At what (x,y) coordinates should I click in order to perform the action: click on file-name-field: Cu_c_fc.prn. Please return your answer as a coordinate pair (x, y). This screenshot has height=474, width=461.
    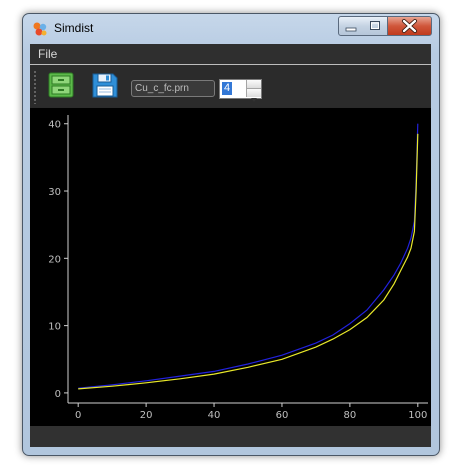
    Looking at the image, I should click on (173, 88).